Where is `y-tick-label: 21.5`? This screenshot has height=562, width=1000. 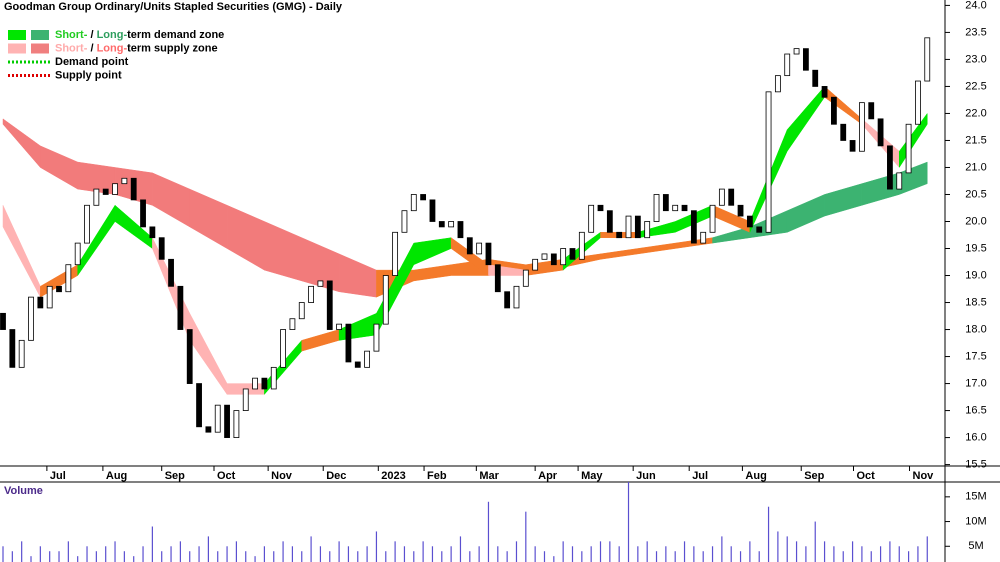
y-tick-label: 21.5 is located at coordinates (975, 140).